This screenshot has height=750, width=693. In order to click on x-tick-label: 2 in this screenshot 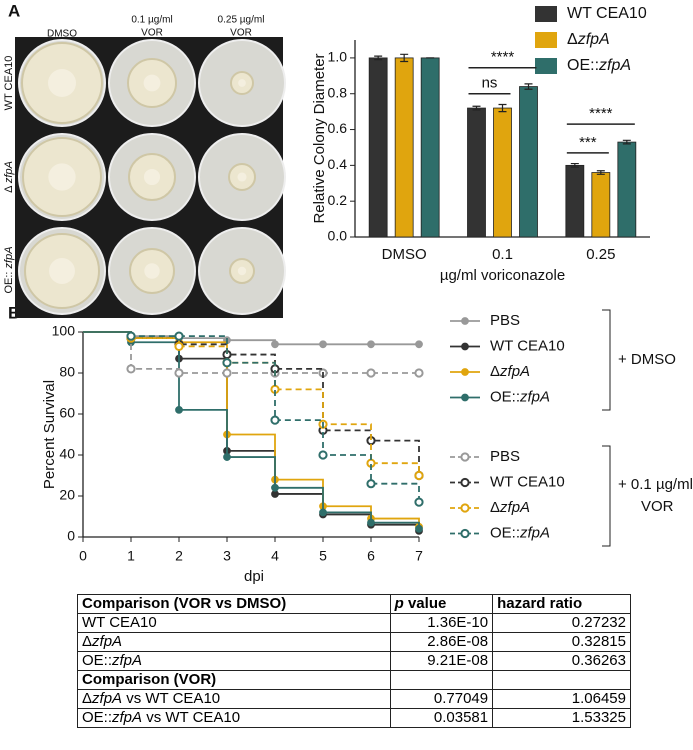, I will do `click(179, 556)`.